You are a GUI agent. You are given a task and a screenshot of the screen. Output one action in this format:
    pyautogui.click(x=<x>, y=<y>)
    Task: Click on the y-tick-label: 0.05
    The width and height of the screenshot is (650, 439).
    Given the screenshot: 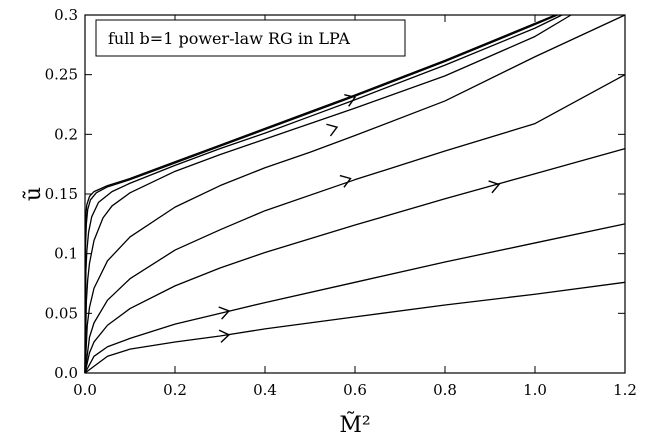 What is the action you would take?
    pyautogui.click(x=61, y=313)
    